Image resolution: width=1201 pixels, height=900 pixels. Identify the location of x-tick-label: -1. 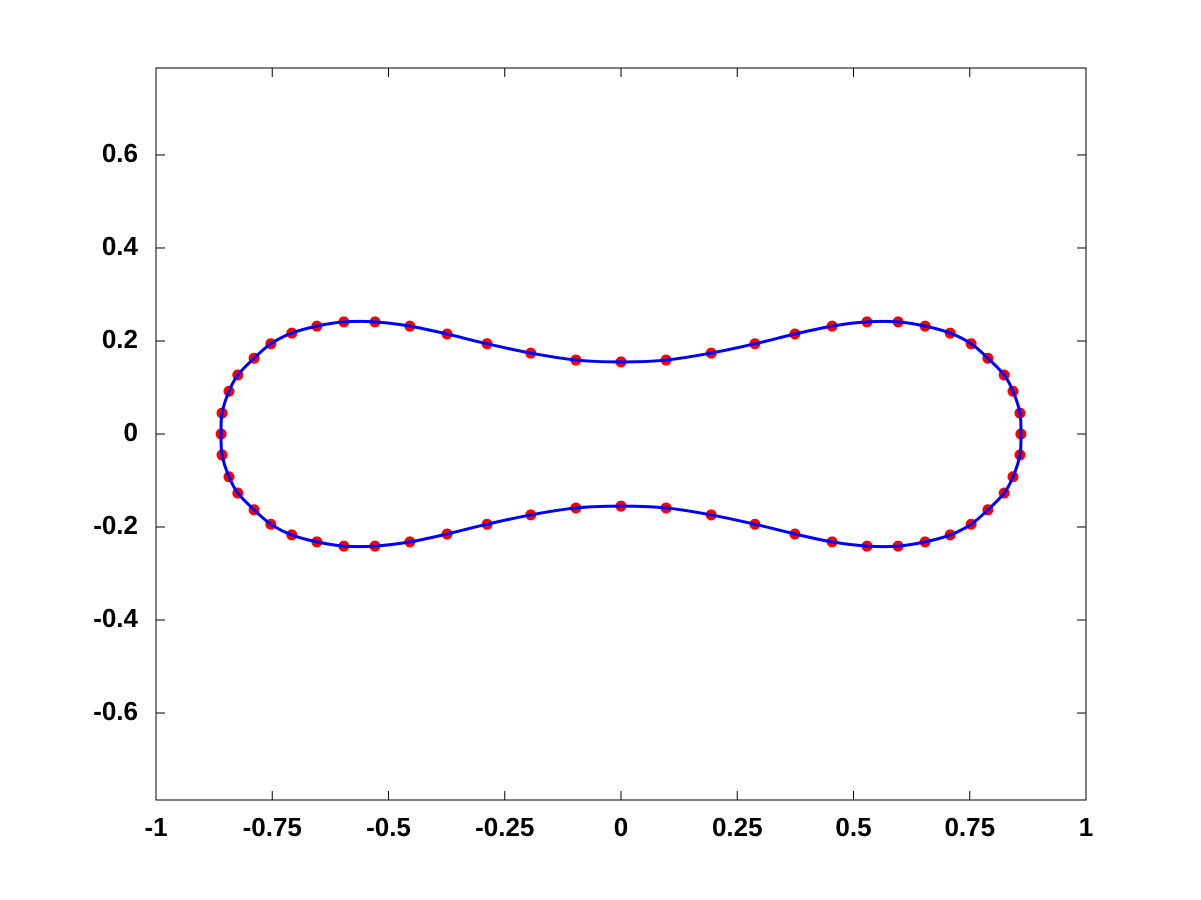
(155, 827).